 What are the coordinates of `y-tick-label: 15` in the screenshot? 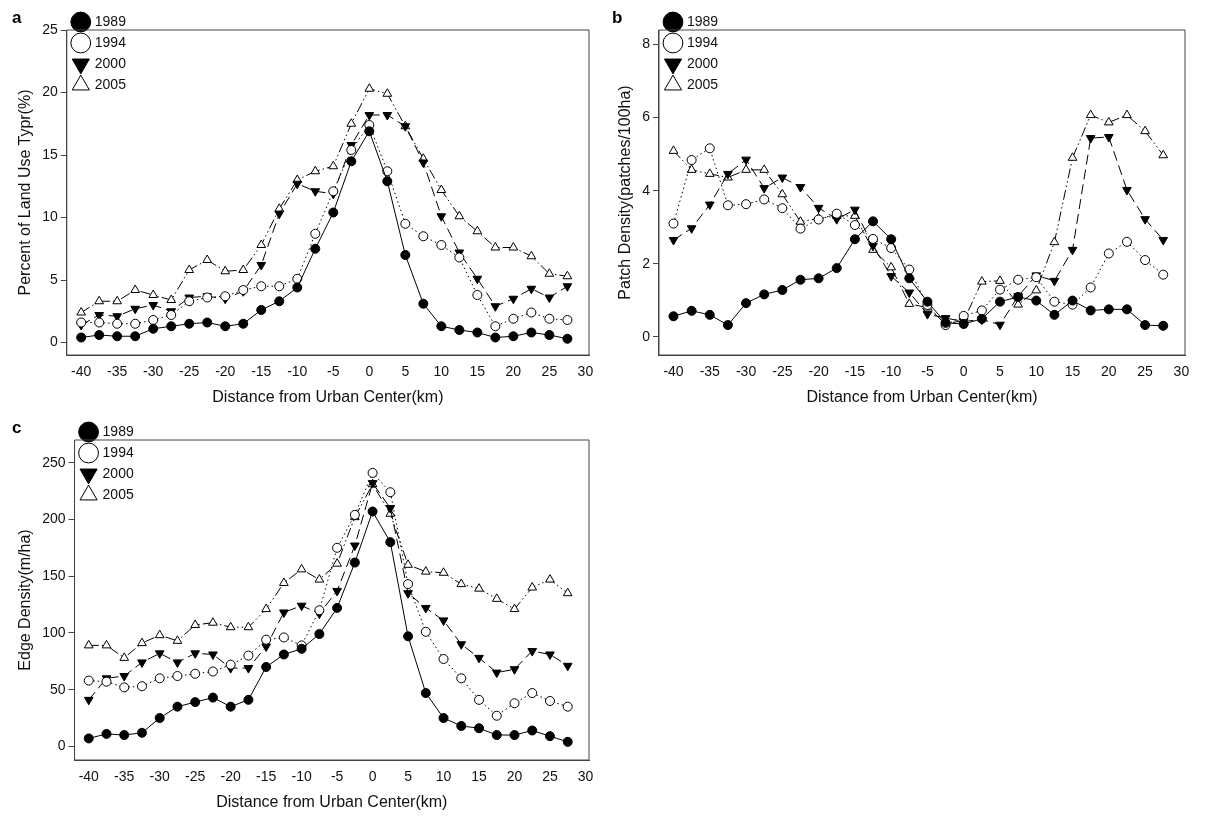 It's located at (50, 153).